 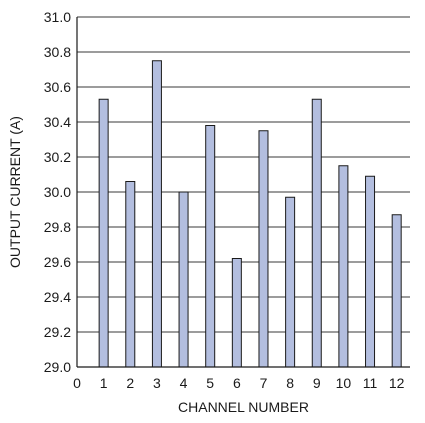 I want to click on y-tick-label: 30.2, so click(x=57, y=157).